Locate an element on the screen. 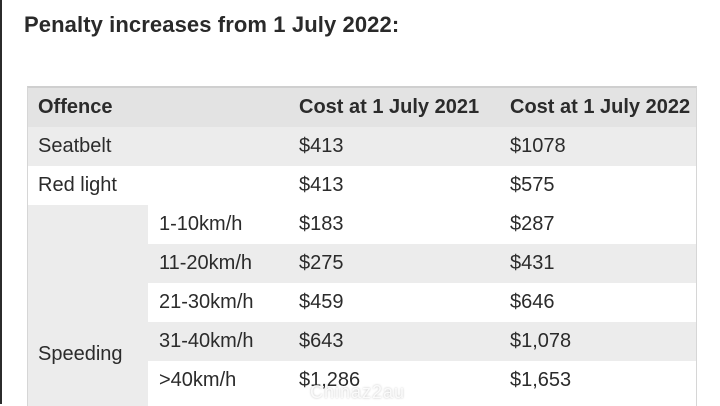 This screenshot has height=406, width=720. table-row: Seatbelt $413 $1078 is located at coordinates (362, 146).